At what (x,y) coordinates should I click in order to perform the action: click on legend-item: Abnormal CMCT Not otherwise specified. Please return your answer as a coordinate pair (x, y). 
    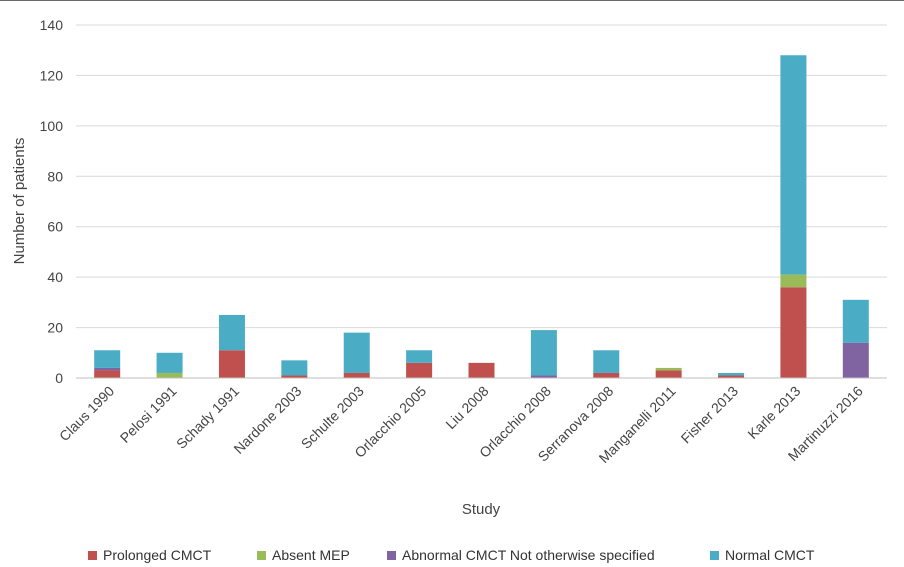
    Looking at the image, I should click on (521, 555).